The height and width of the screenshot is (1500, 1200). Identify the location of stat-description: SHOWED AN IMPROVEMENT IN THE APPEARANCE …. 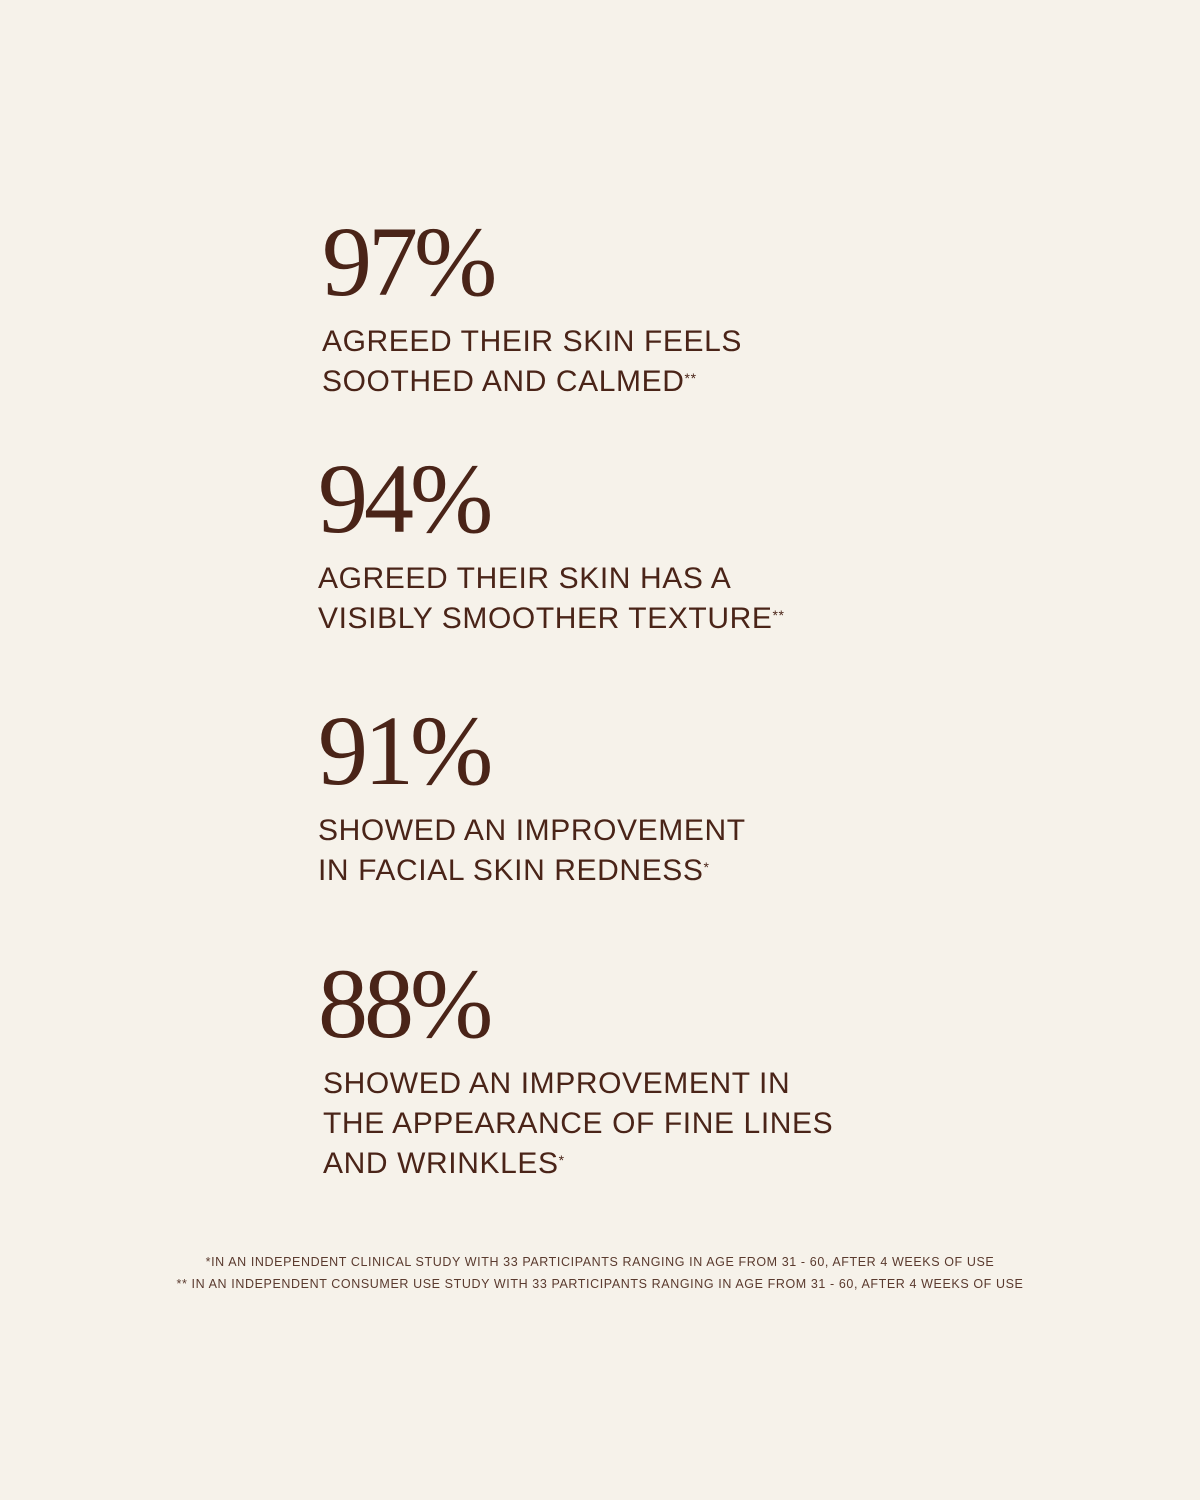
(578, 1123).